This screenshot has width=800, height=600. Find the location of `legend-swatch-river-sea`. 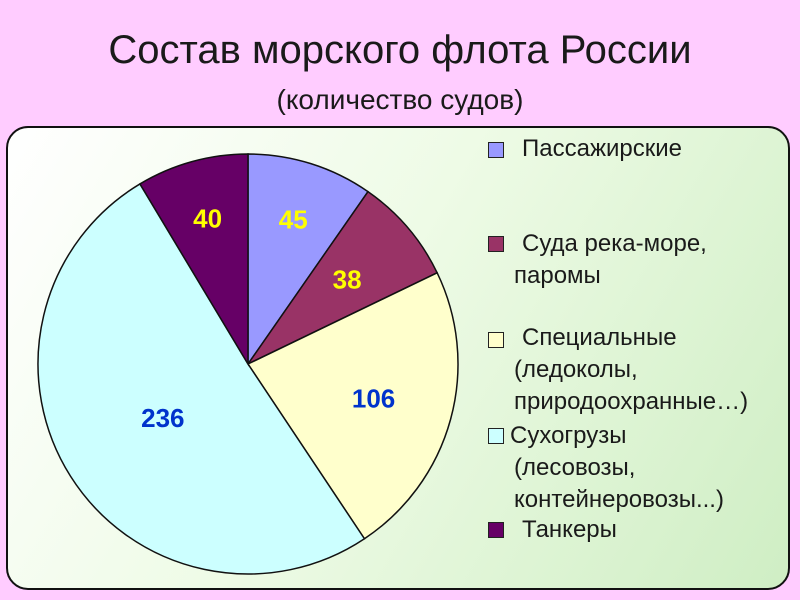

legend-swatch-river-sea is located at coordinates (496, 244).